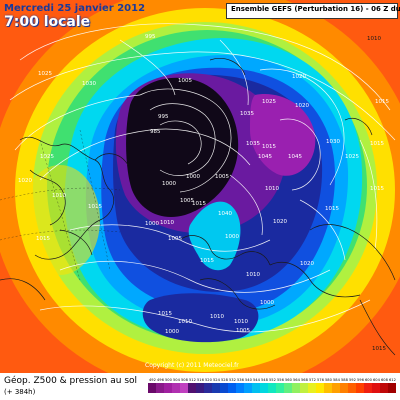  I want to click on legend-tick-label: 524, so click(217, 380).